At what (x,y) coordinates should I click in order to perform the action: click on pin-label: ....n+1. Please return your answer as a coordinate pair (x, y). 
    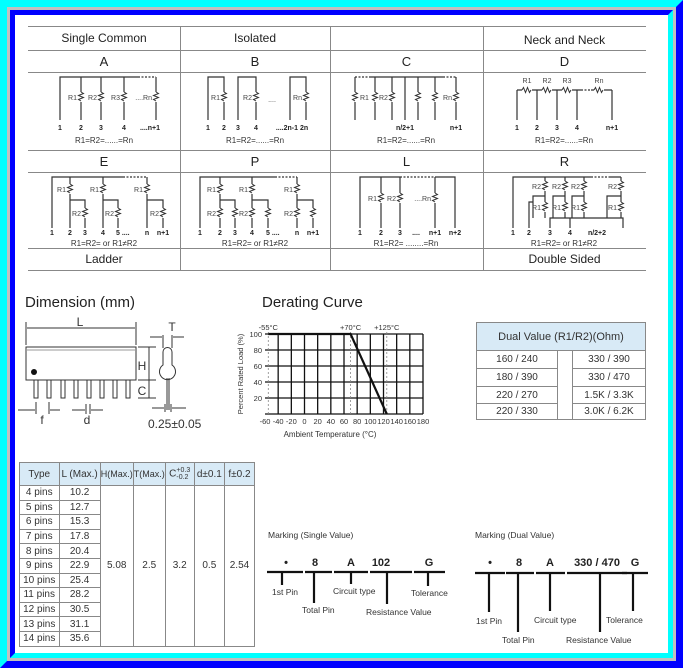
    Looking at the image, I should click on (150, 128).